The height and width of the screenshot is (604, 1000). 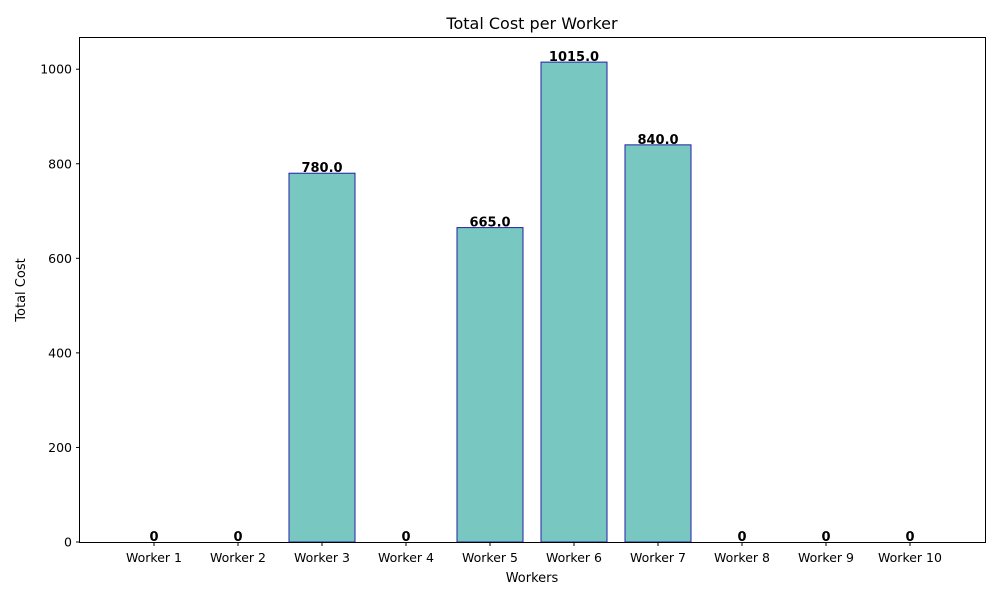 What do you see at coordinates (154, 557) in the screenshot?
I see `x-tick-label-1: Worker 1` at bounding box center [154, 557].